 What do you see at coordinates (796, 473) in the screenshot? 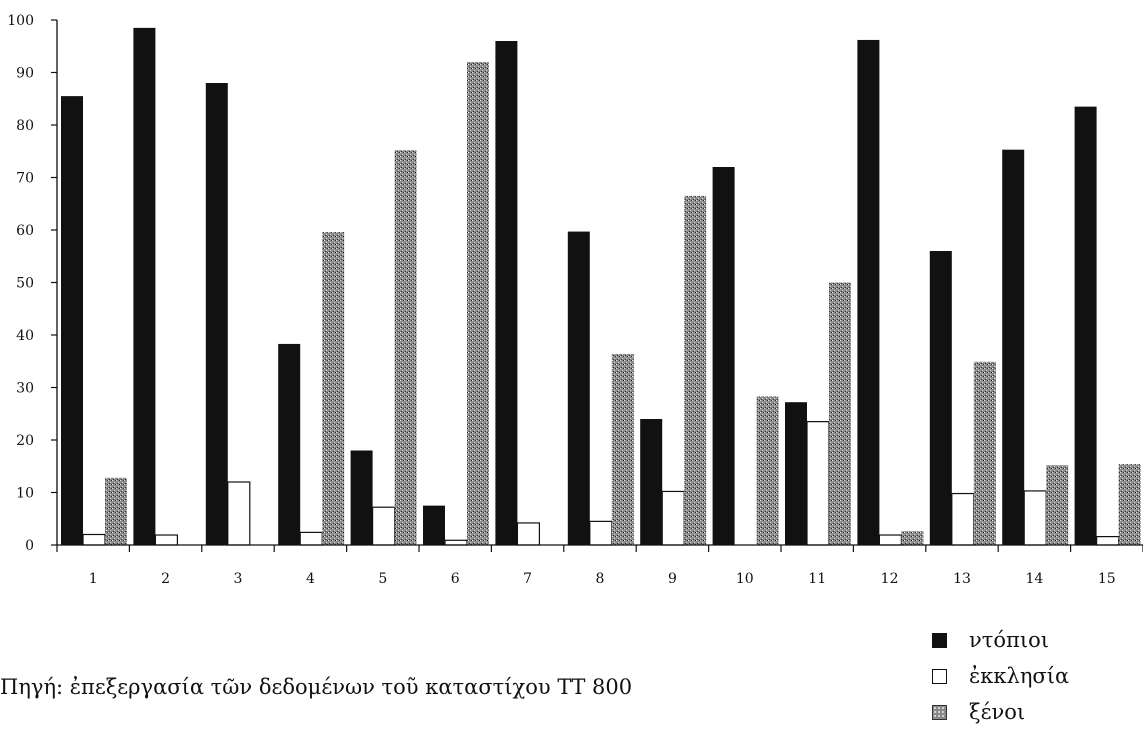
I see `bar-s0-c11` at bounding box center [796, 473].